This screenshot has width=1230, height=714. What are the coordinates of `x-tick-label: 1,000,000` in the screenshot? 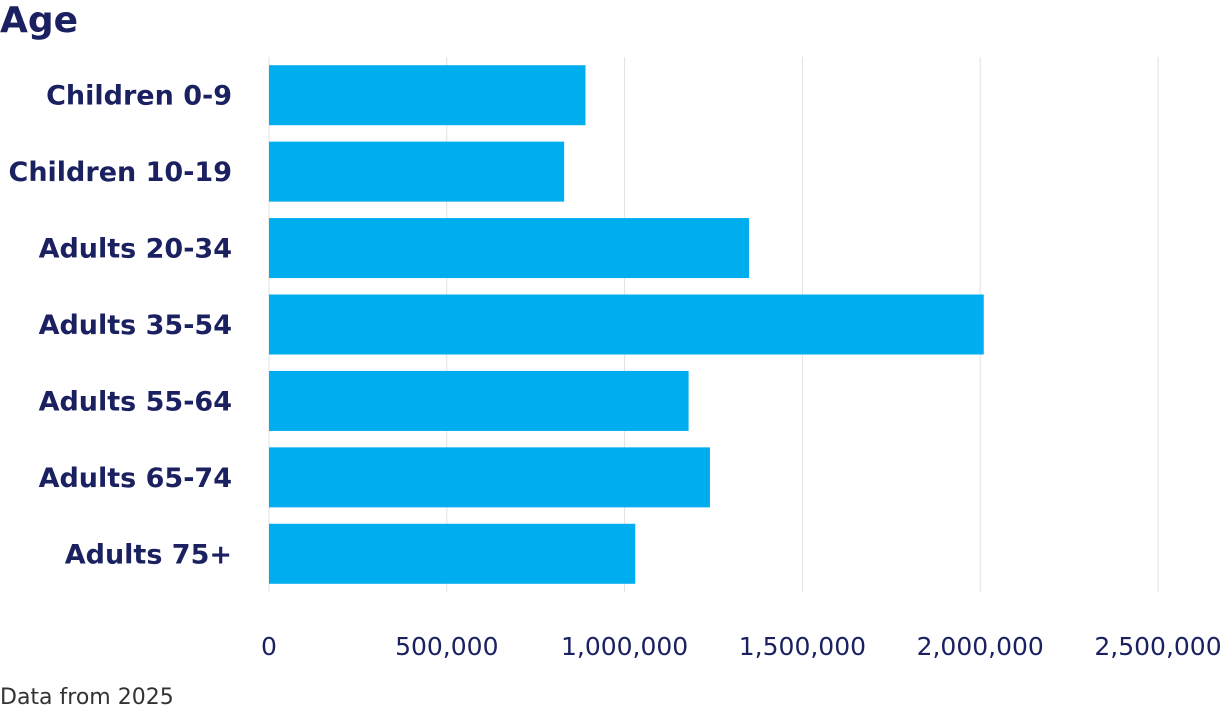 It's located at (624, 646).